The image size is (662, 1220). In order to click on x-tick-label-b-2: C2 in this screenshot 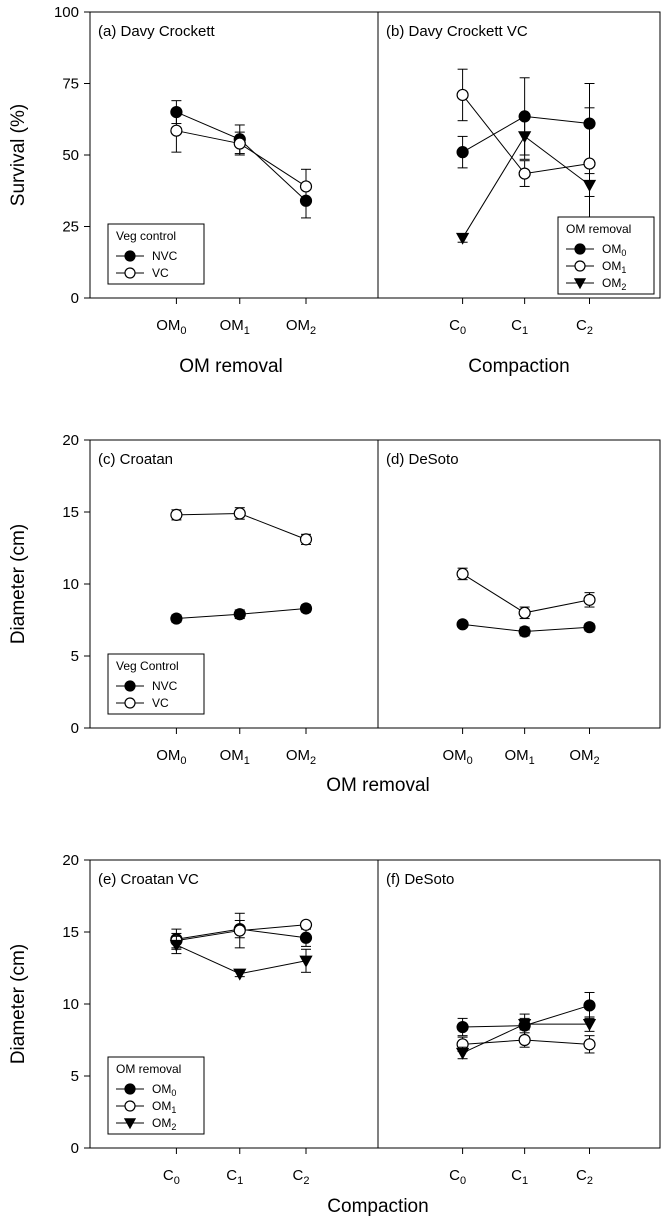, I will do `click(584, 327)`.